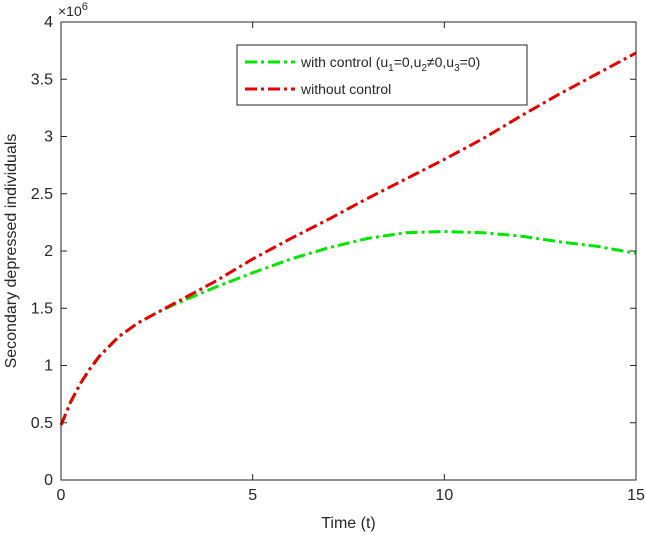  I want to click on y-tick-label: 1, so click(48, 366).